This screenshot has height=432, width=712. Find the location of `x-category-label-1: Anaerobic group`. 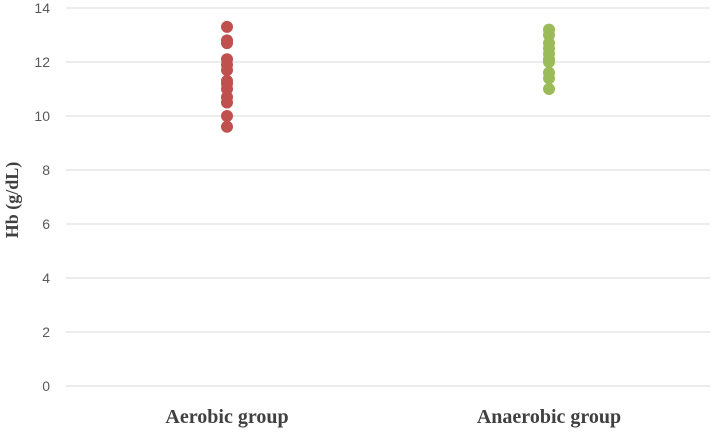

x-category-label-1: Anaerobic group is located at coordinates (549, 417).